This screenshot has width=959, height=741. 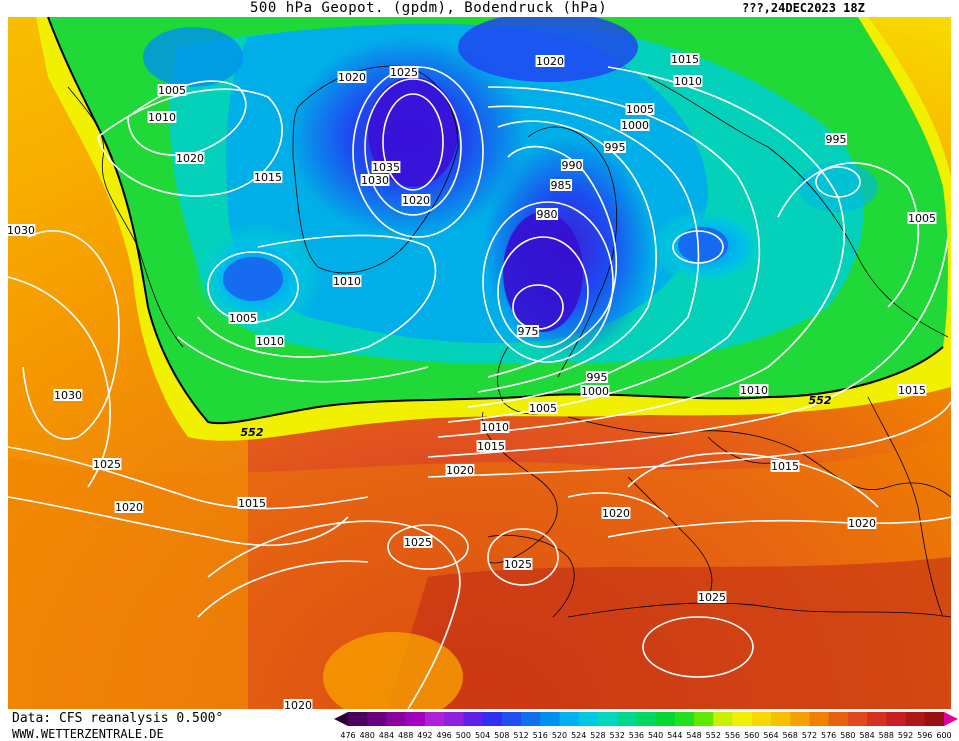 I want to click on colorbar-tick-label: 500, so click(x=463, y=735).